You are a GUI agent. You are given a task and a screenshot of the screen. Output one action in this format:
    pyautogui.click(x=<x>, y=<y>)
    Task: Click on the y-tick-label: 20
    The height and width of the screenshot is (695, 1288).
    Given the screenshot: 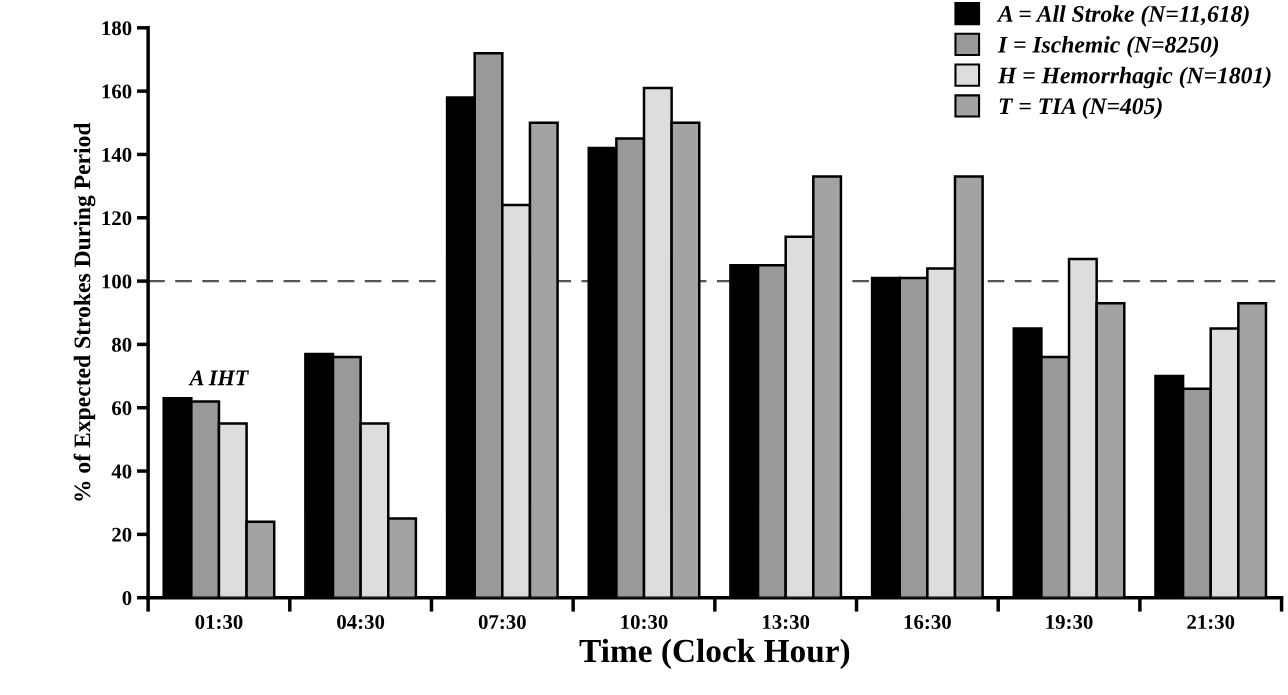 What is the action you would take?
    pyautogui.click(x=122, y=534)
    